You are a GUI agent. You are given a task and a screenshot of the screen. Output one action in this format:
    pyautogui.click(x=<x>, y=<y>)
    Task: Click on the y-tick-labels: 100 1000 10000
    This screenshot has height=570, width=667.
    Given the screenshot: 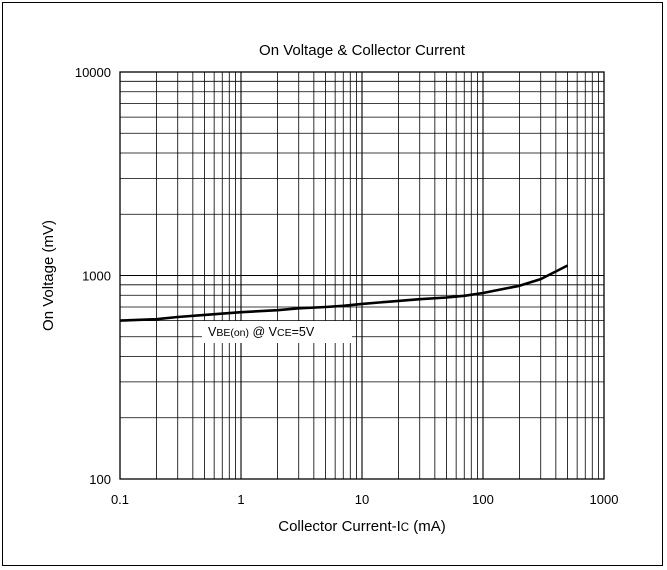 What is the action you would take?
    pyautogui.click(x=93, y=276)
    